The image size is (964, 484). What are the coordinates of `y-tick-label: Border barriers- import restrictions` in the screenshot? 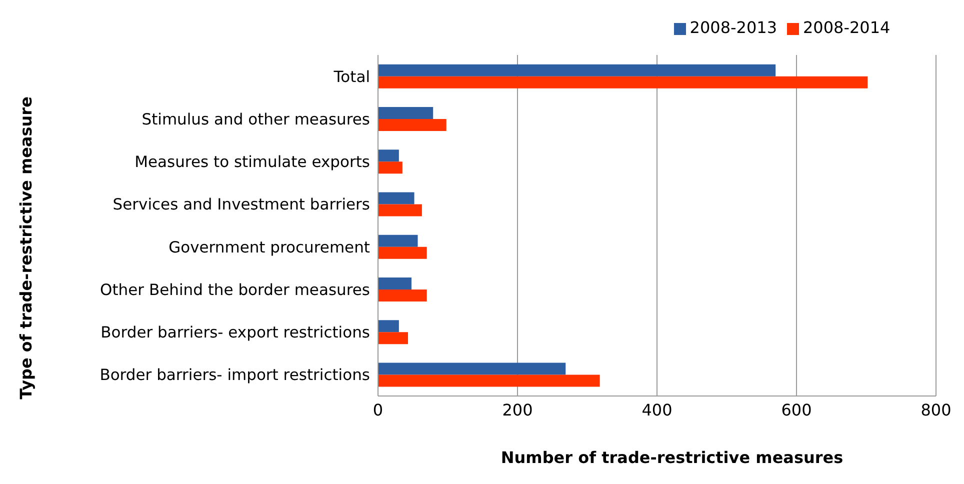 It's located at (235, 375).